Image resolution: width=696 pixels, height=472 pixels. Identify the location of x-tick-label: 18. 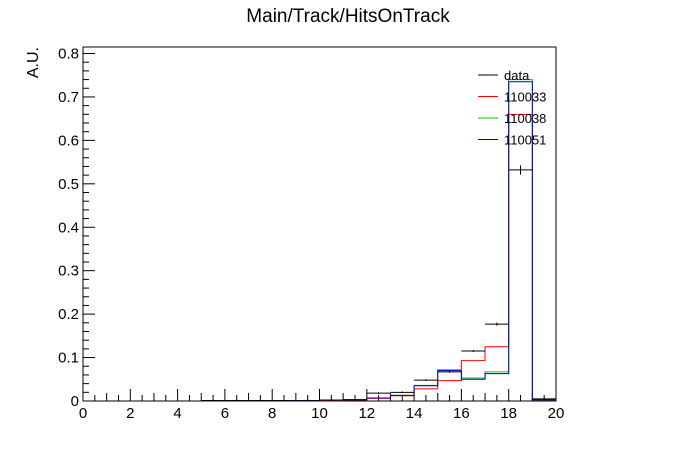
(508, 413).